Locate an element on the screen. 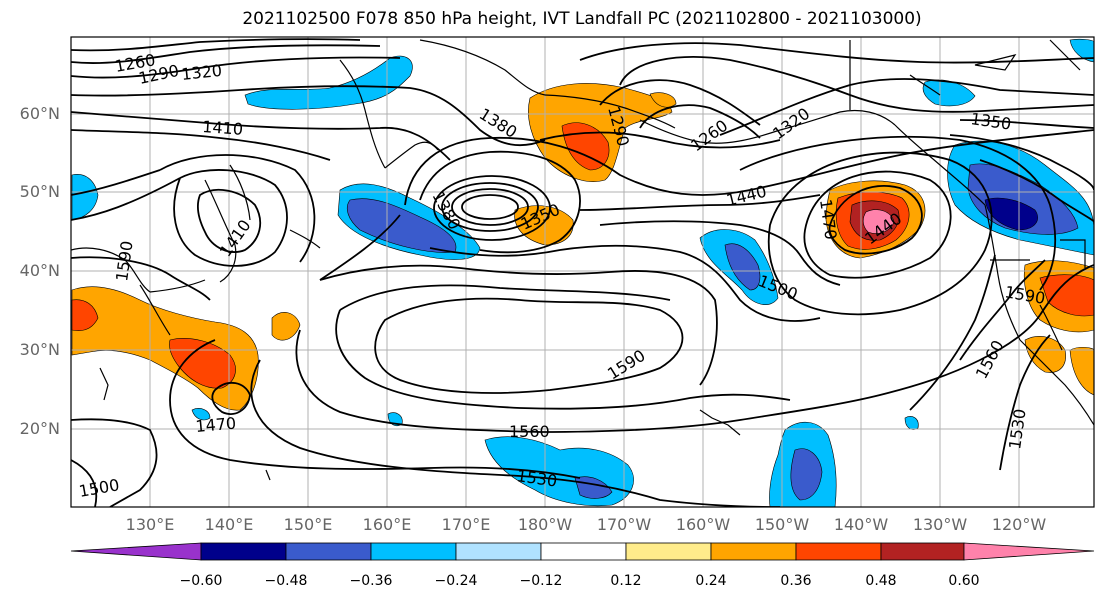  contour-label: 1410 is located at coordinates (223, 128).